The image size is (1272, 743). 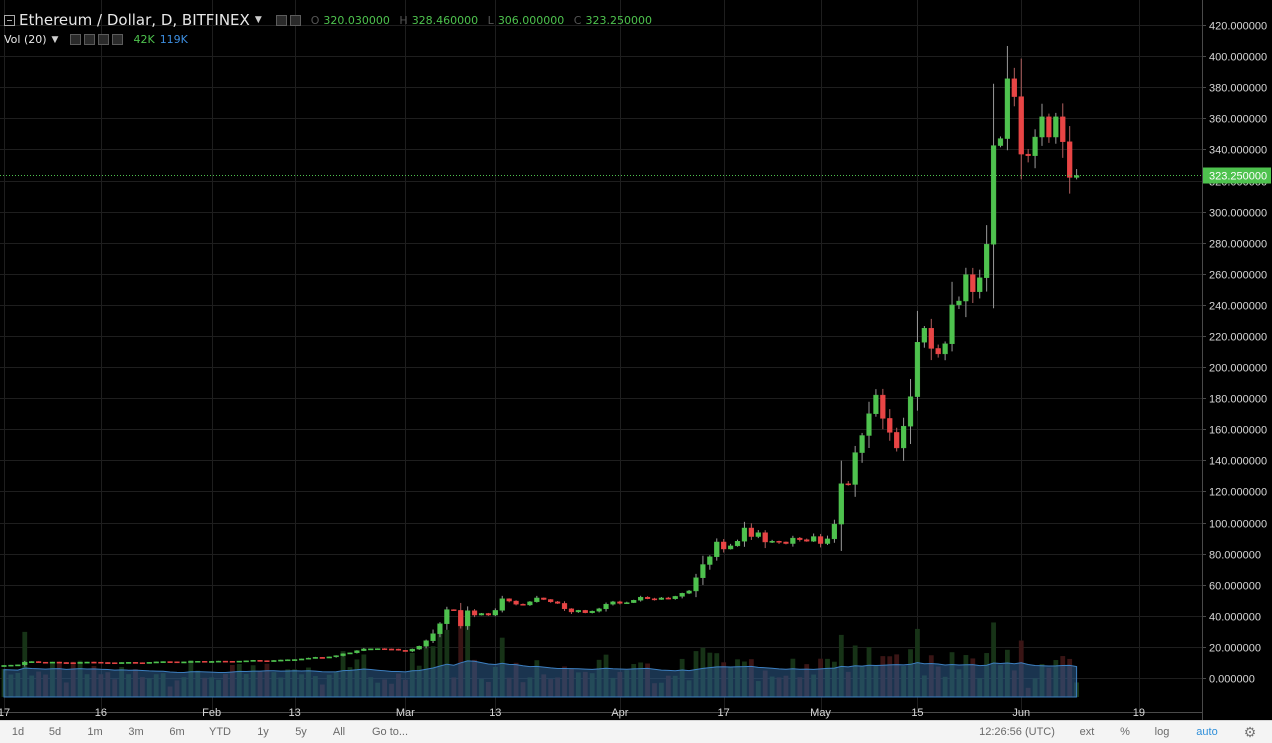 I want to click on time-tick-label: 17, so click(x=724, y=713).